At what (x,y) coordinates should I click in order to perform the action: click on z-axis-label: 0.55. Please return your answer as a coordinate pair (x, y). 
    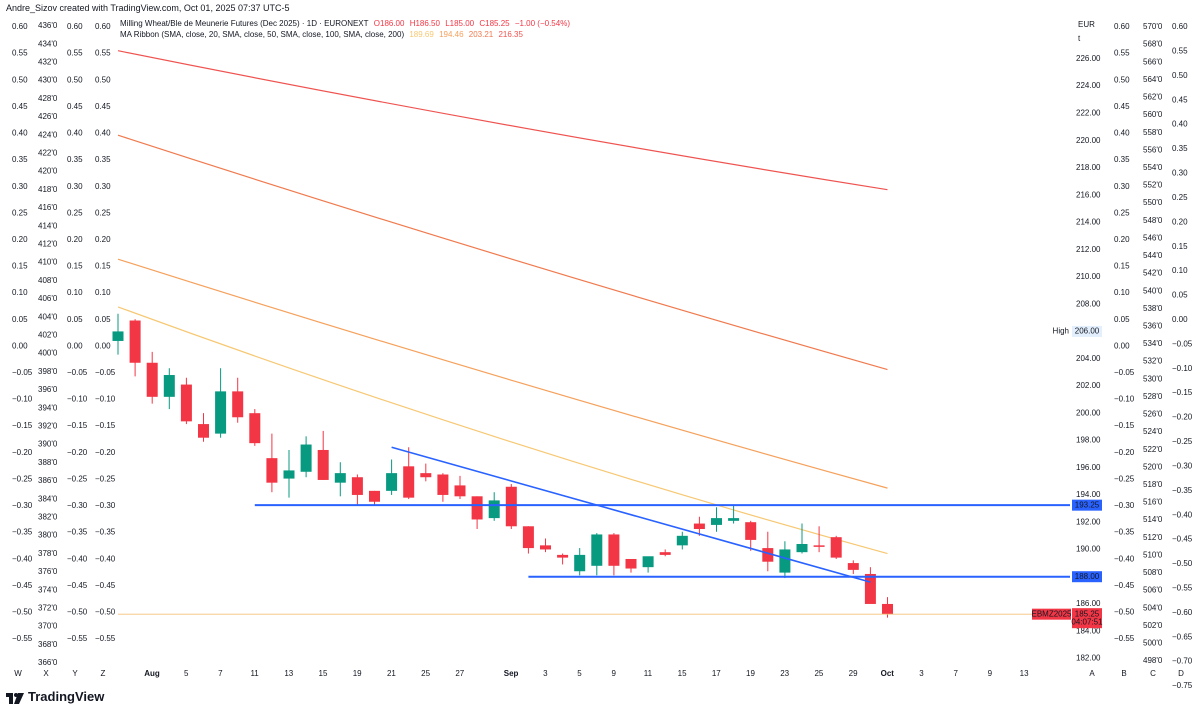
    Looking at the image, I should click on (103, 53).